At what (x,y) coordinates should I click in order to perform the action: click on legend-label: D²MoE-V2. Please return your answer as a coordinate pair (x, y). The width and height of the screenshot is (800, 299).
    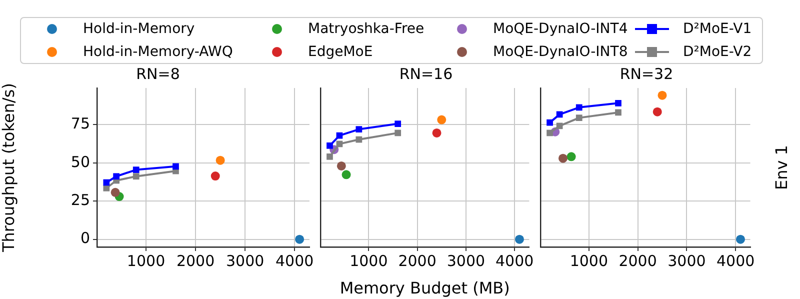
    Looking at the image, I should click on (717, 52).